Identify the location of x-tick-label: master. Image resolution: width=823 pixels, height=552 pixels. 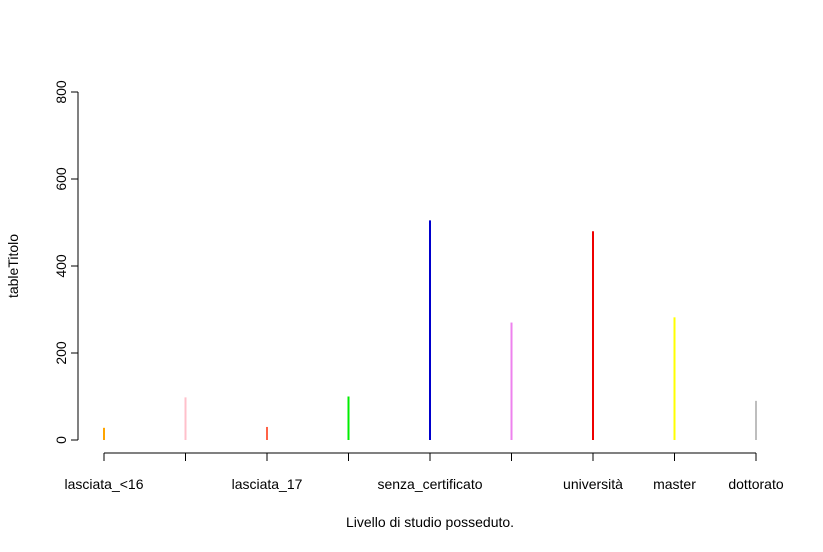
(674, 484).